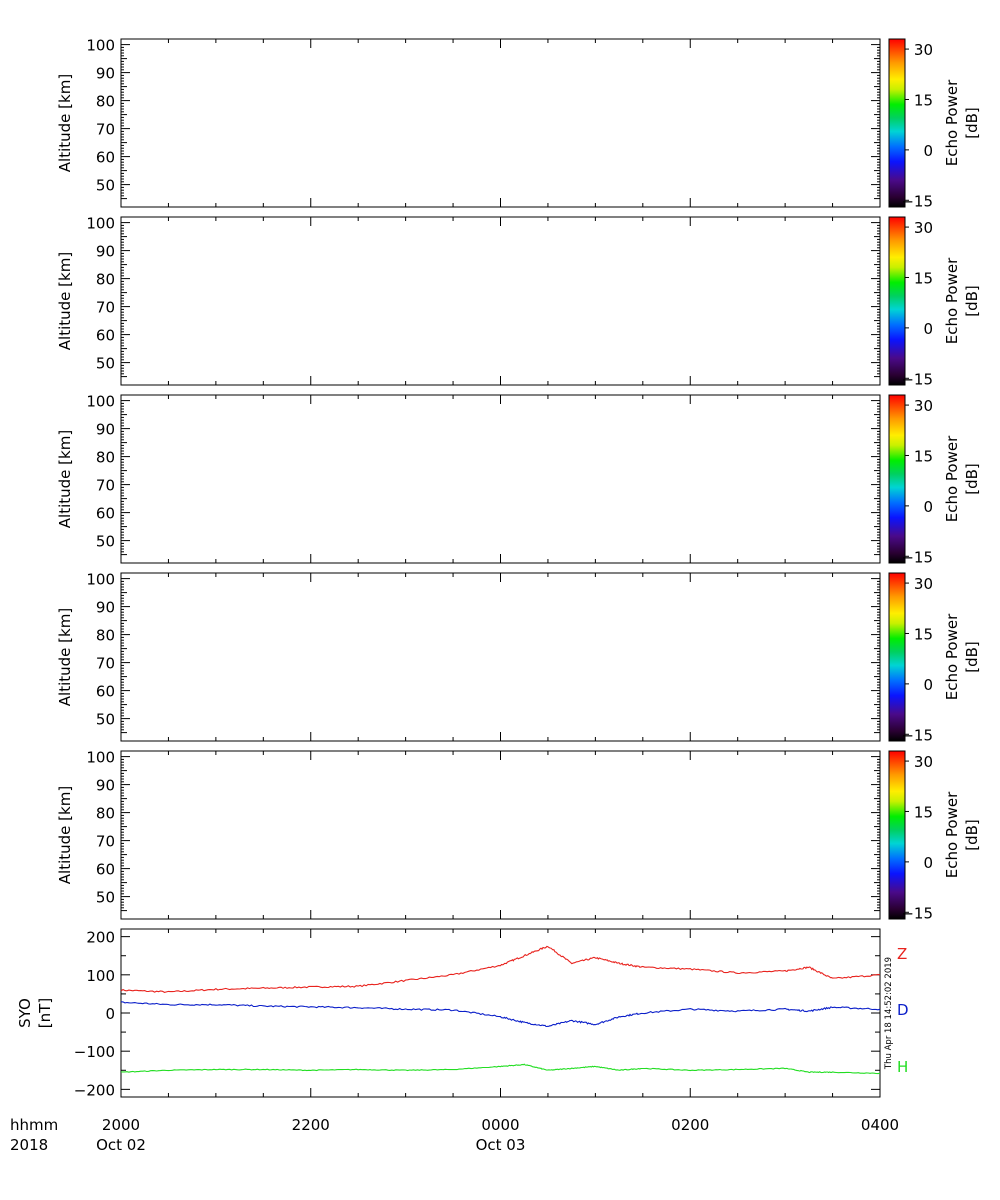  What do you see at coordinates (110, 1014) in the screenshot?
I see `y-tick-label: 0` at bounding box center [110, 1014].